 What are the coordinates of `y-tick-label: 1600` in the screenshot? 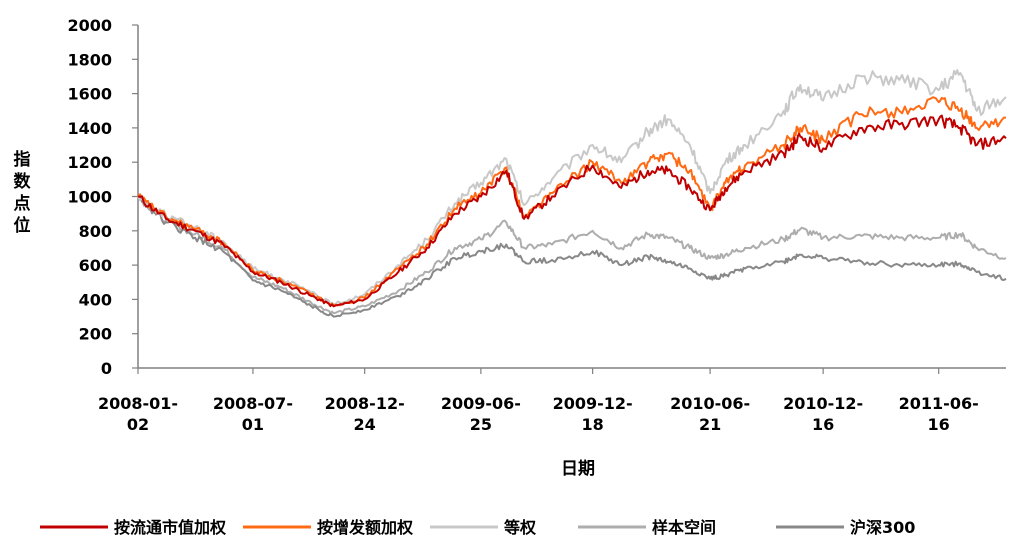 It's located at (89, 94).